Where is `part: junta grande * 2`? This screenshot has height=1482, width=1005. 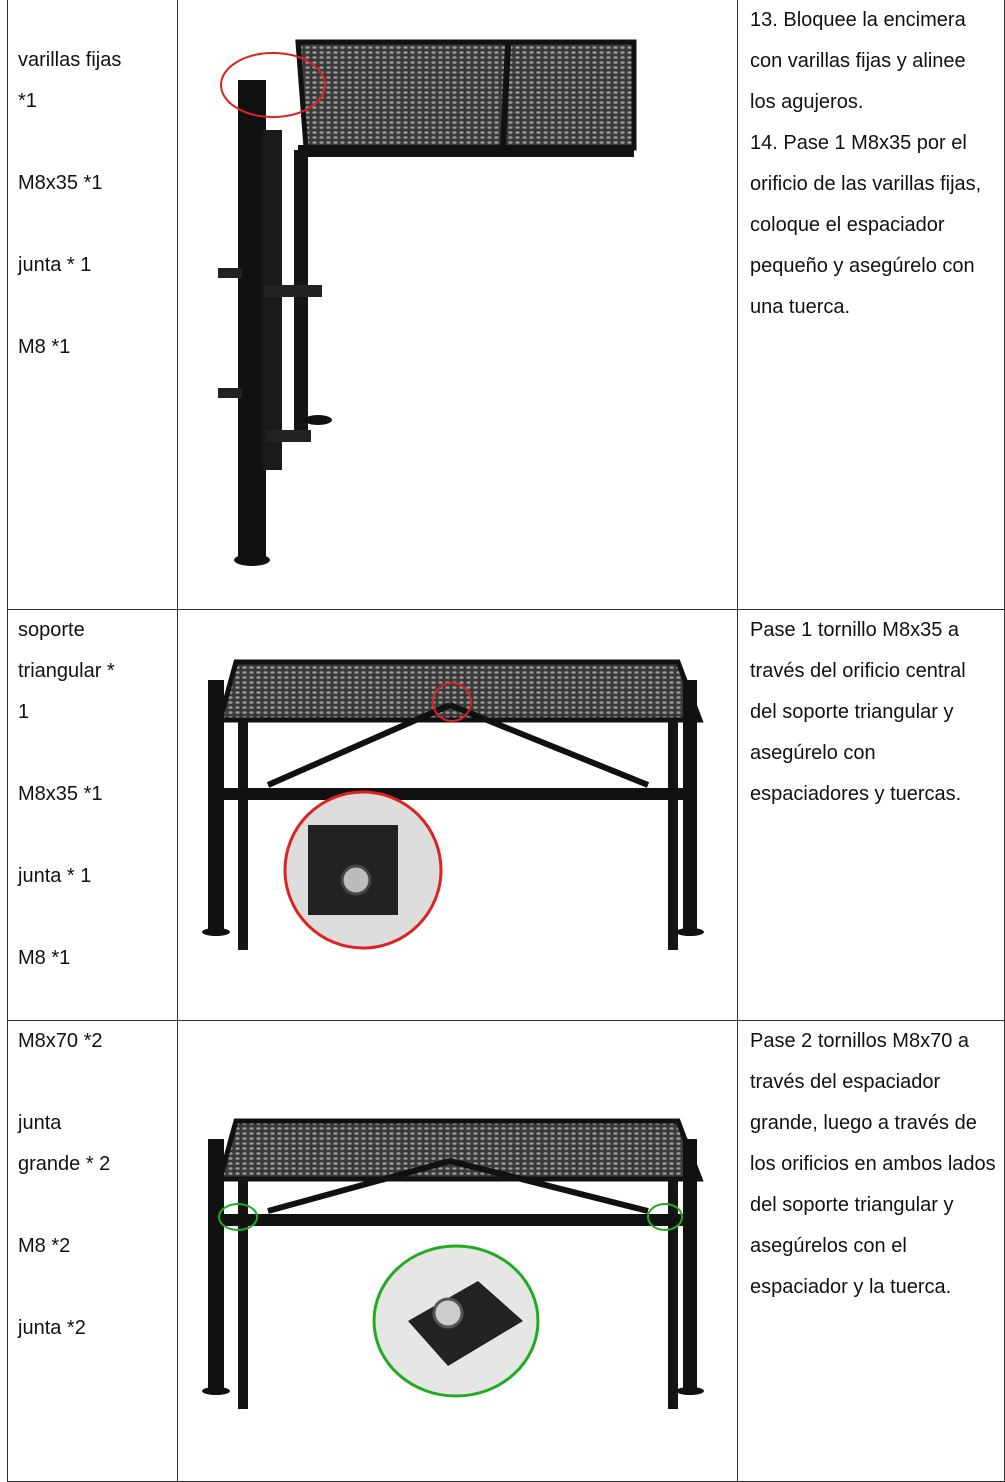
part: junta grande * 2 is located at coordinates (64, 1143).